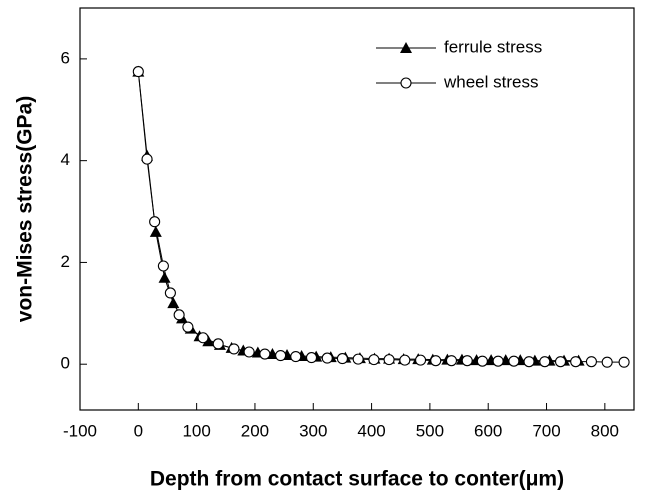 The width and height of the screenshot is (648, 499). I want to click on legend-label: ferrule stress, so click(493, 46).